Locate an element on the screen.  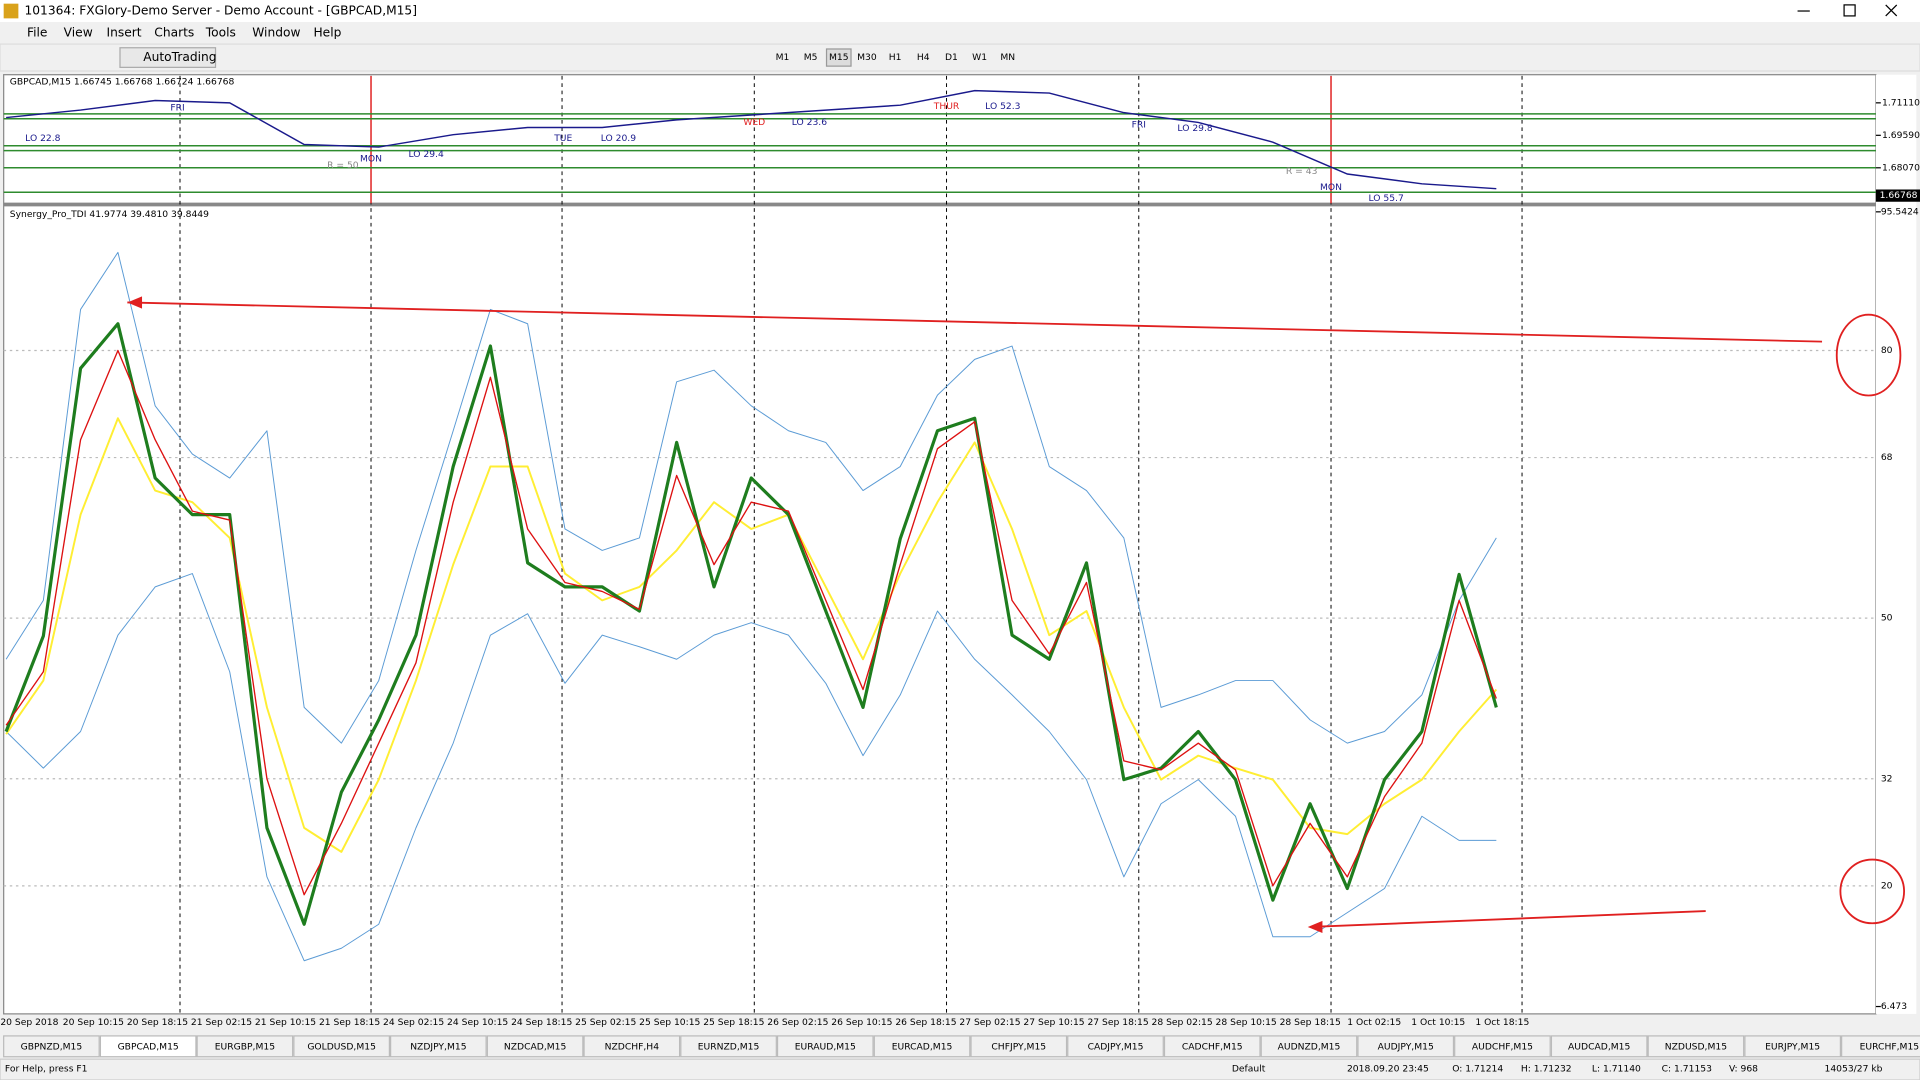
tab-label: EURNZD,M15 is located at coordinates (729, 1046).